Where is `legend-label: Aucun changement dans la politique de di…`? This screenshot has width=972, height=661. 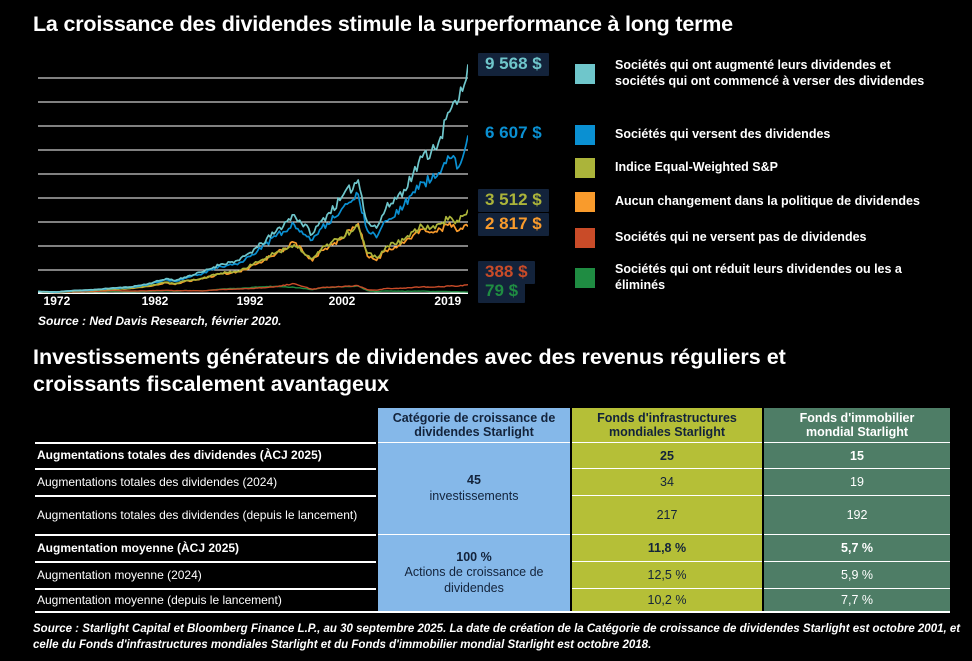
legend-label: Aucun changement dans la politique de di… is located at coordinates (767, 201).